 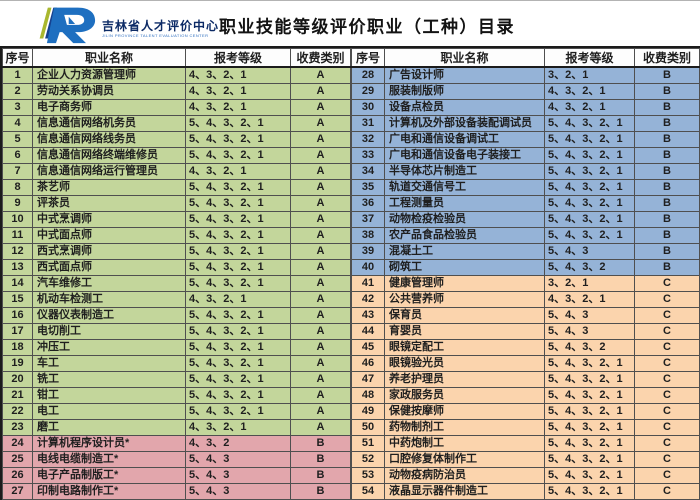 What do you see at coordinates (368, 491) in the screenshot?
I see `row-number-cell: 54` at bounding box center [368, 491].